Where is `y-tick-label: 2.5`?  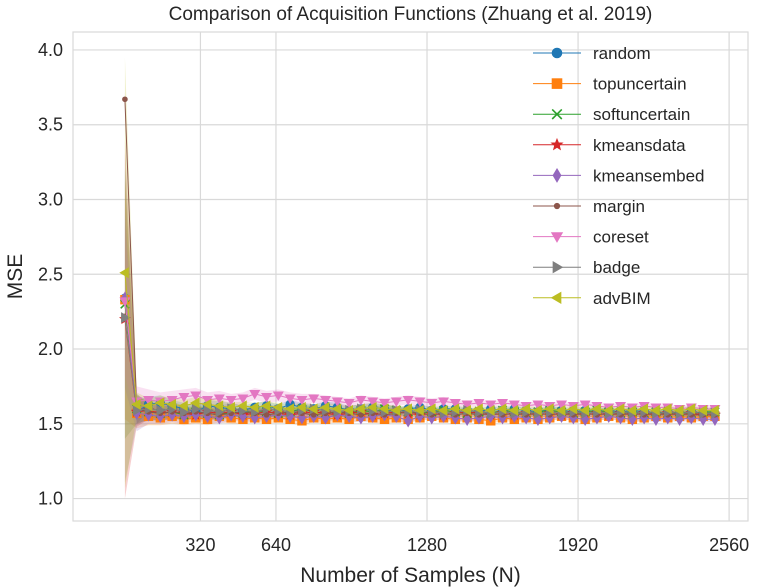 y-tick-label: 2.5 is located at coordinates (50, 274).